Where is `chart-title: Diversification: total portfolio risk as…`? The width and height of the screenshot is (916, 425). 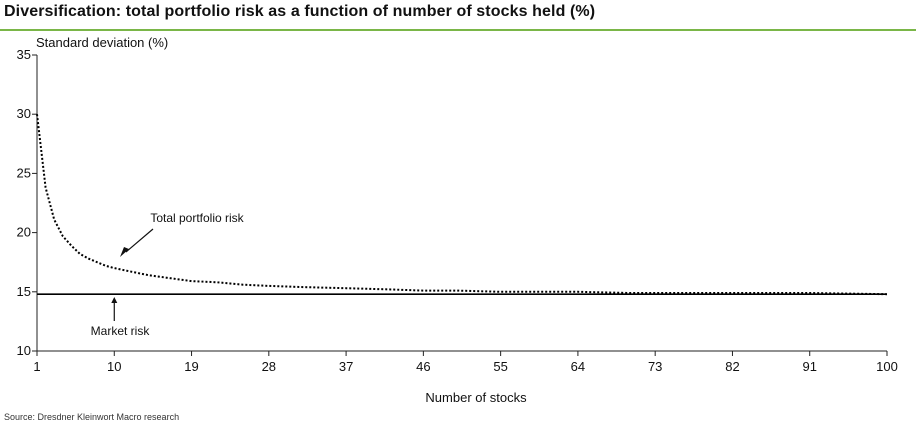 chart-title: Diversification: total portfolio risk as… is located at coordinates (300, 11).